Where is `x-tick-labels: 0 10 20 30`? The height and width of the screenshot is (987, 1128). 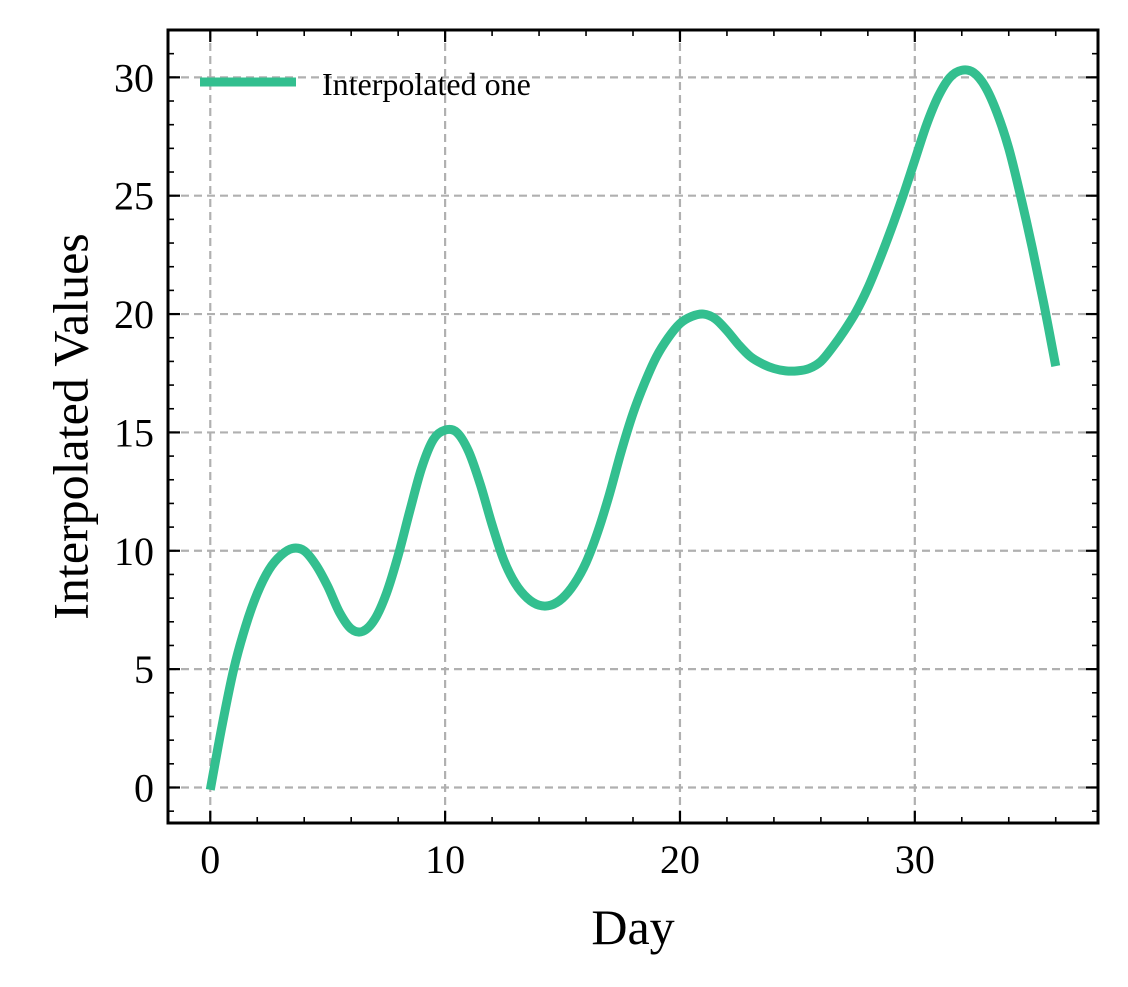
x-tick-labels: 0 10 20 30 is located at coordinates (567, 859).